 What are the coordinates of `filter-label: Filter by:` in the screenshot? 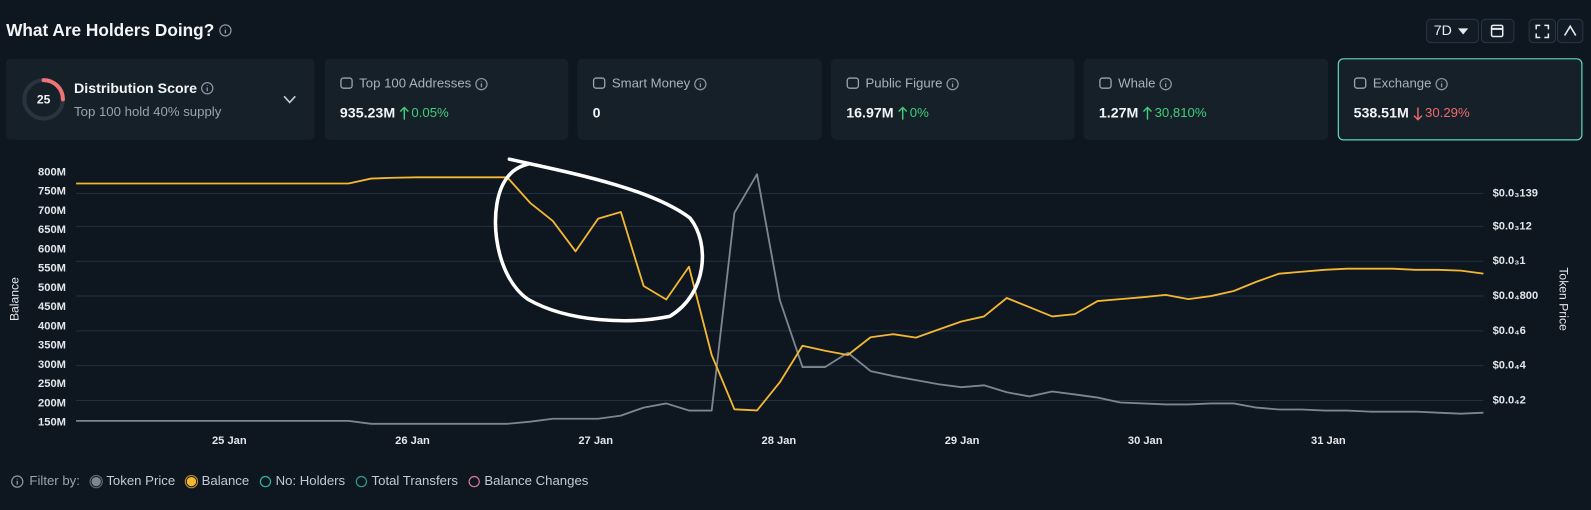 It's located at (54, 480).